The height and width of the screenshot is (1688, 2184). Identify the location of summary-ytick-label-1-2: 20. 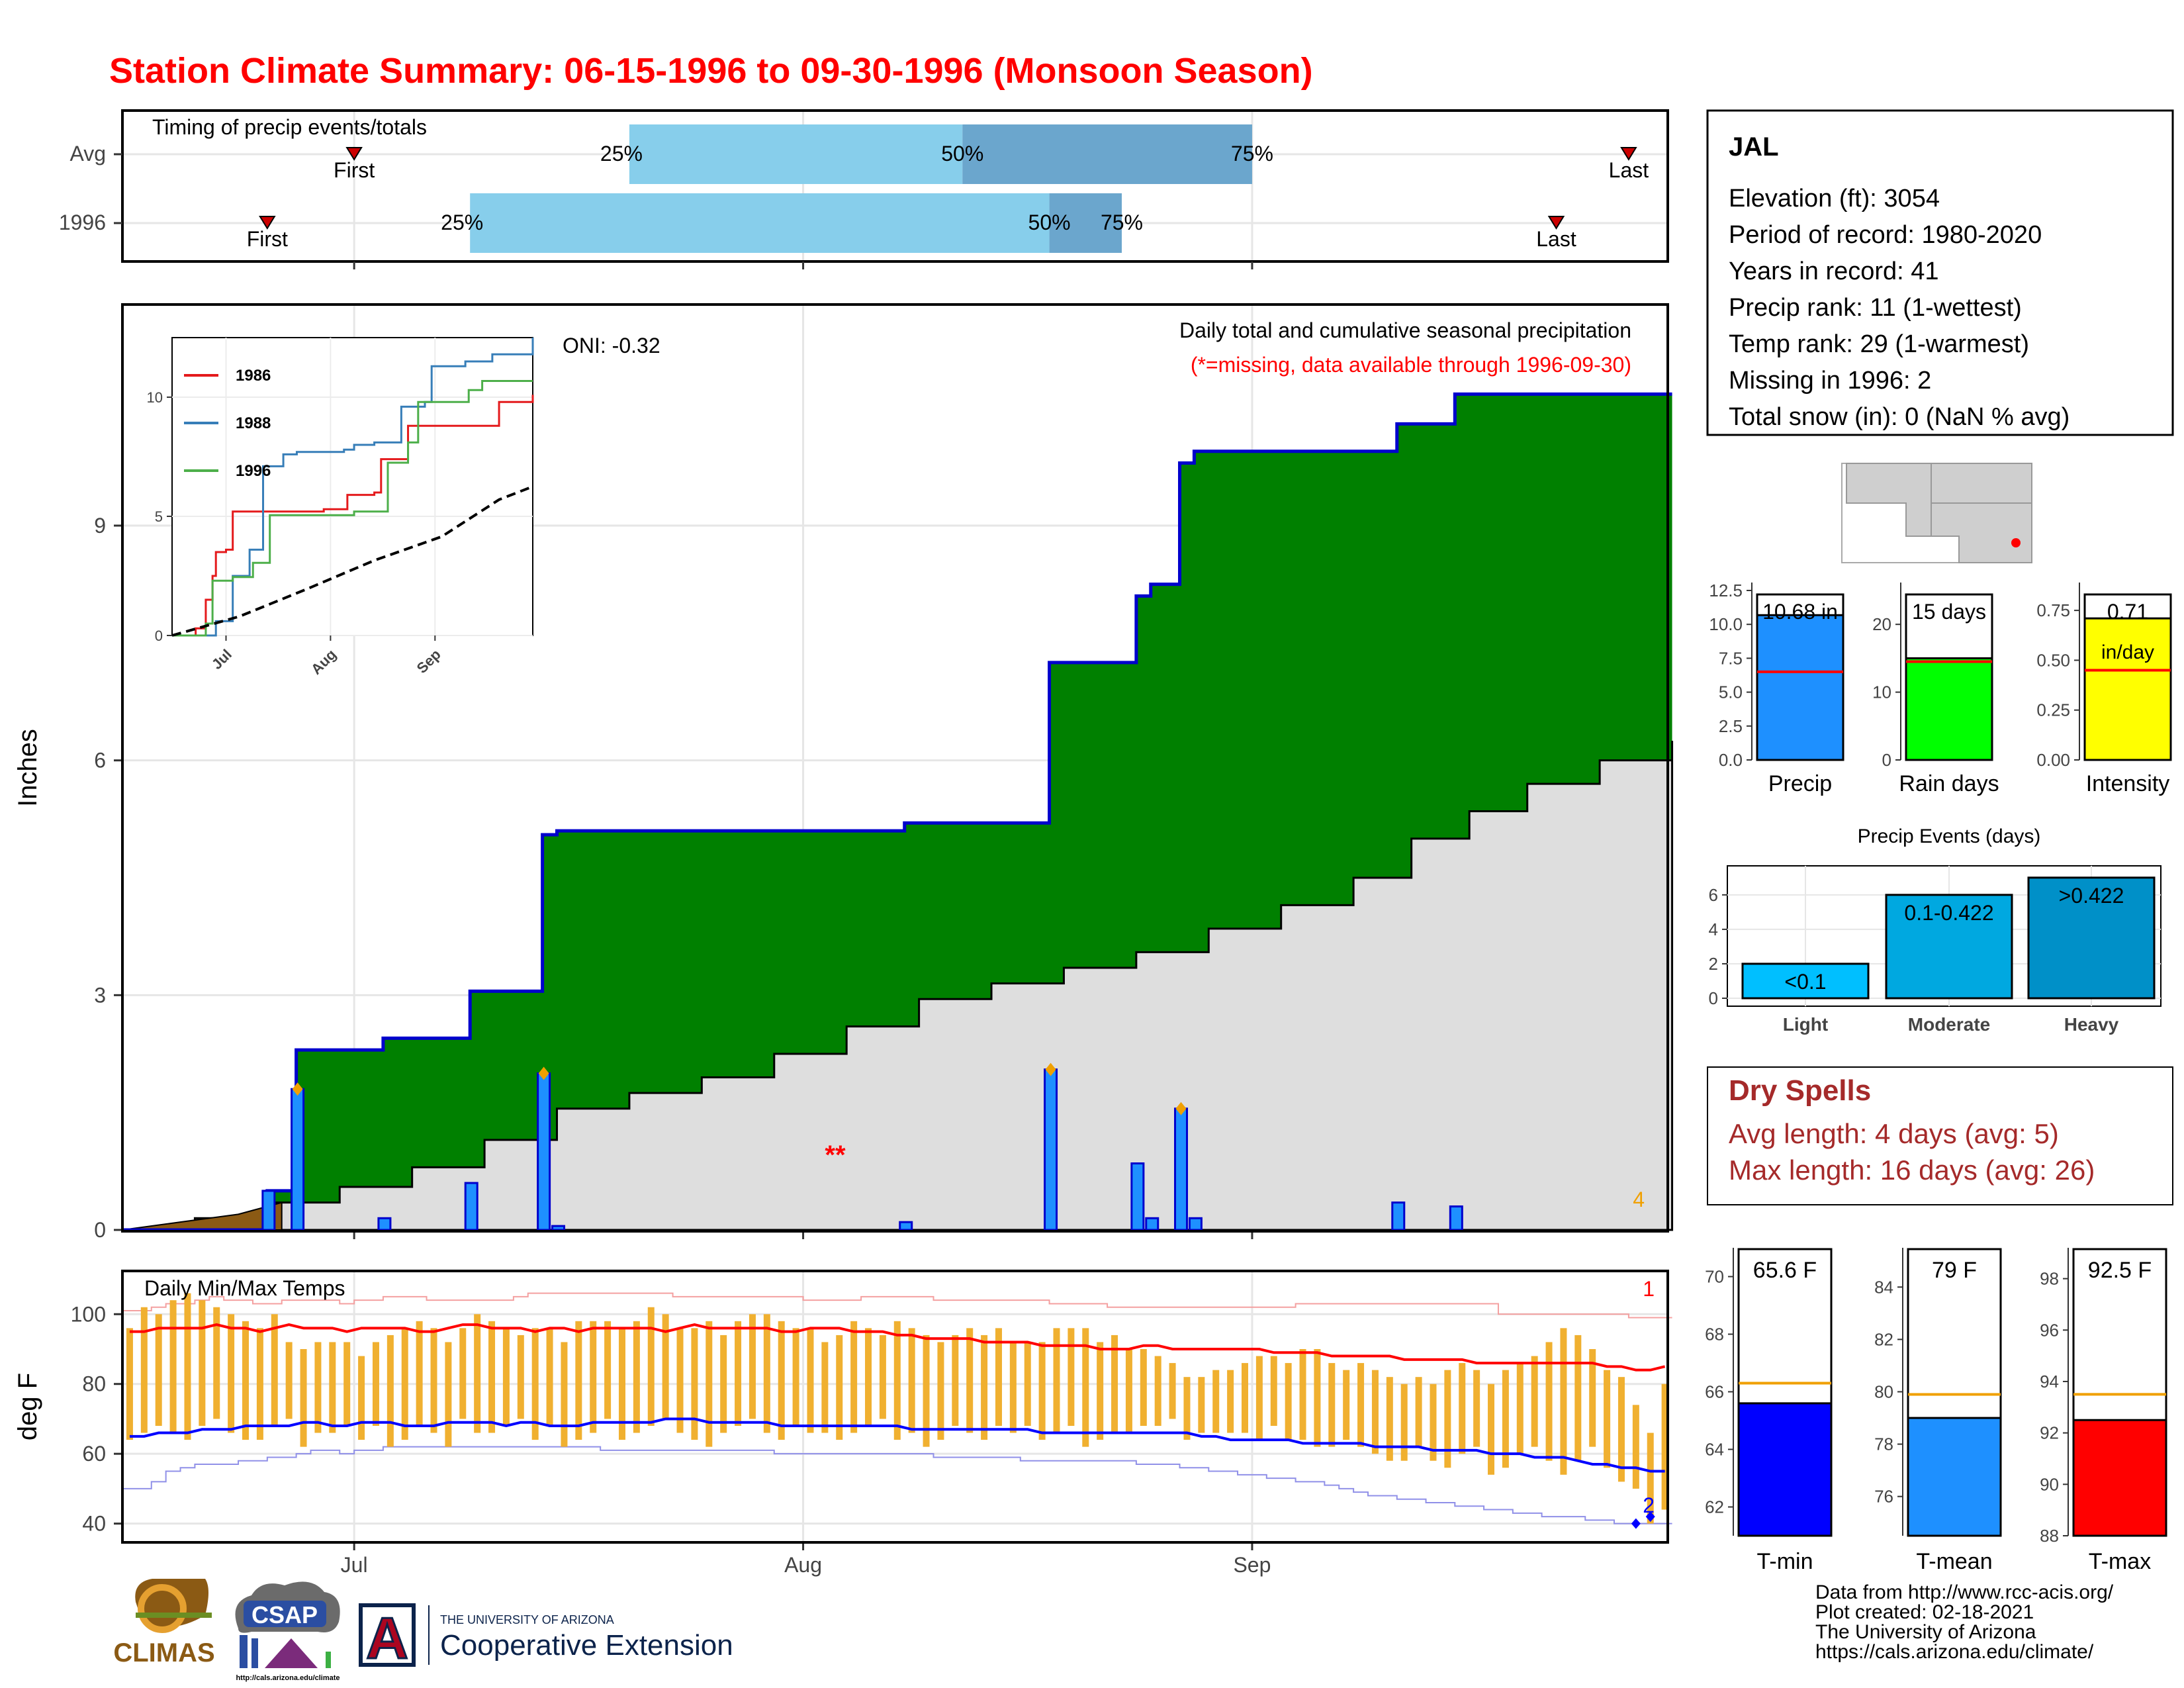
(1881, 624).